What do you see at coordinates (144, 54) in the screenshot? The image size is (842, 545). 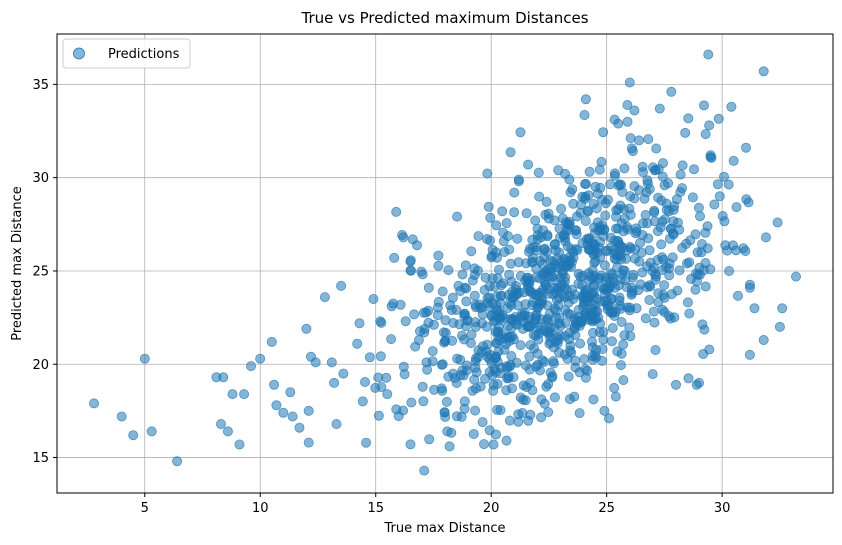 I see `legend-label: Predictions` at bounding box center [144, 54].